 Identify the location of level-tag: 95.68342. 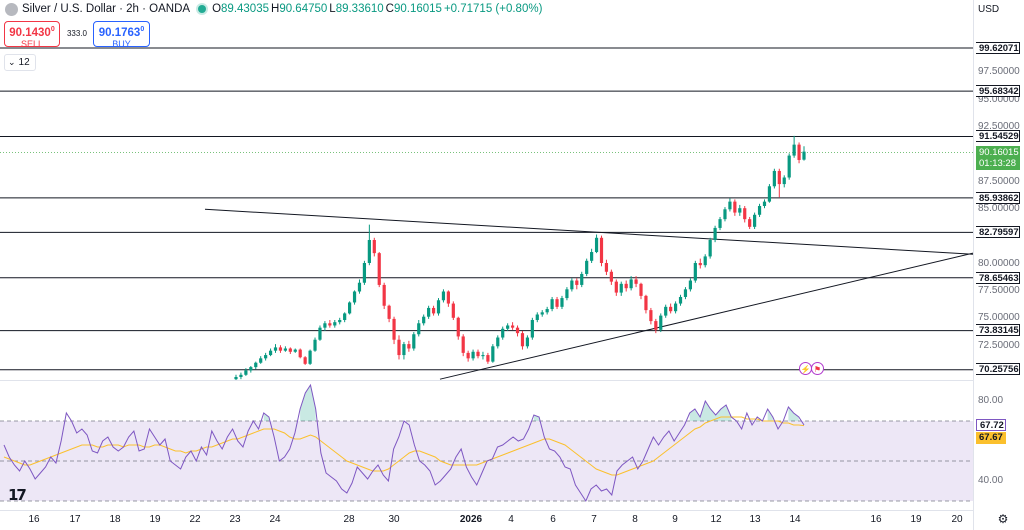
(998, 91).